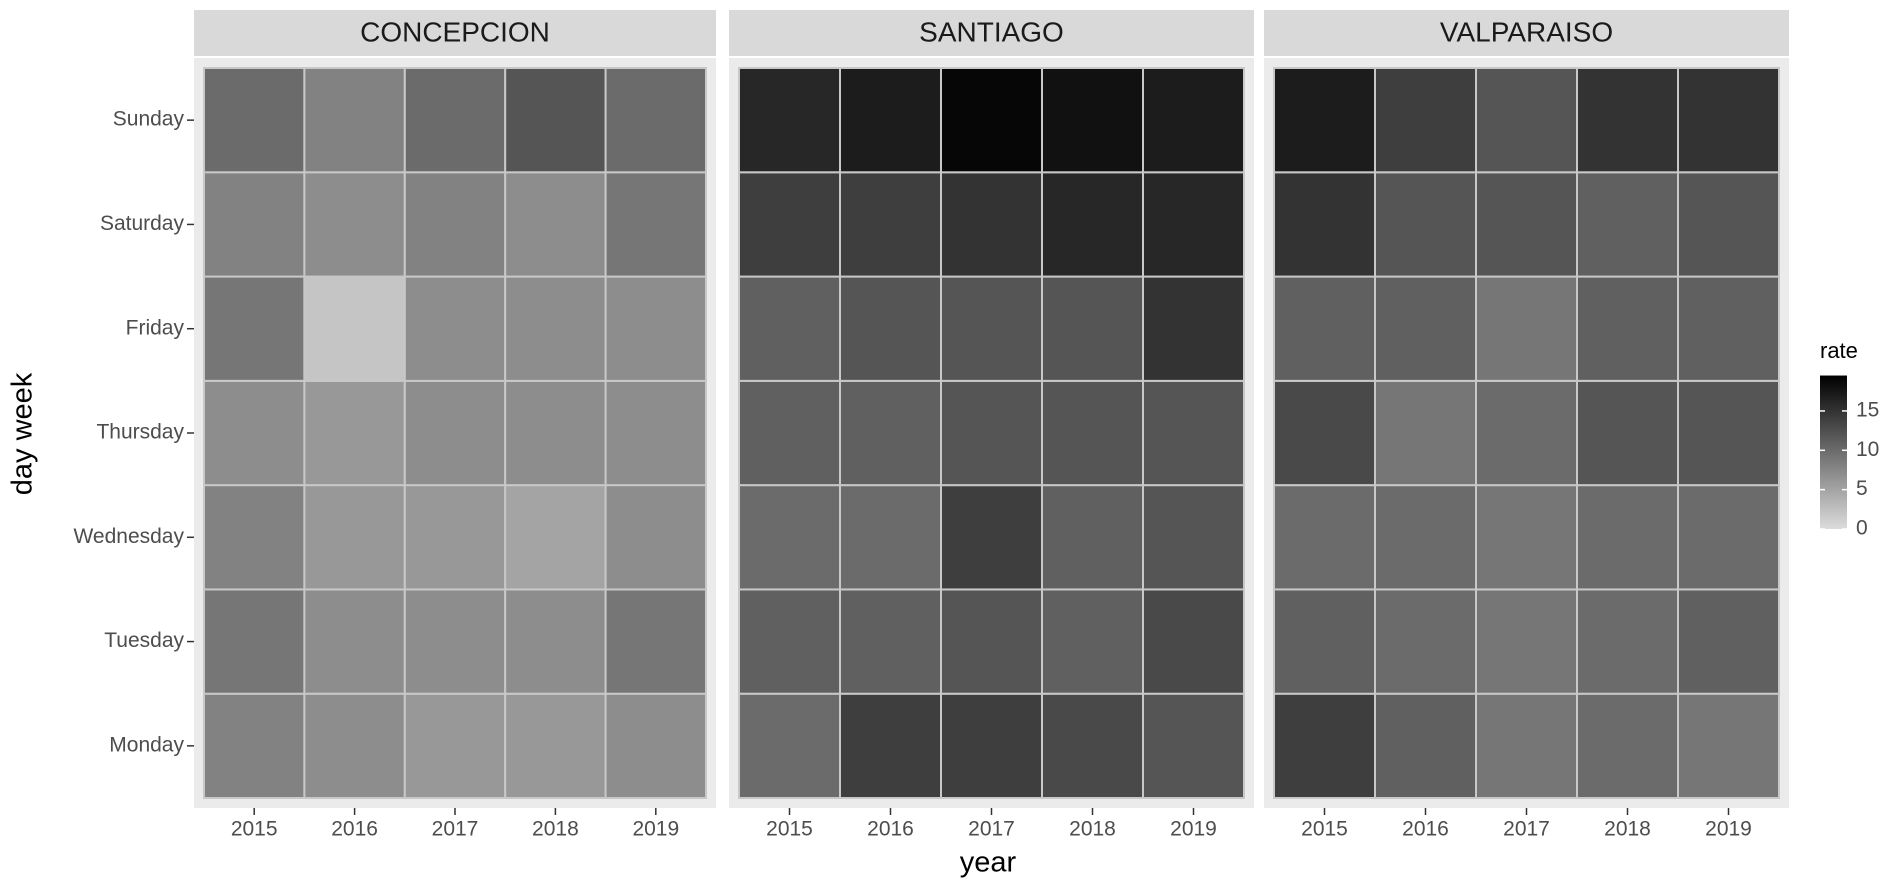  What do you see at coordinates (142, 223) in the screenshot?
I see `y-tick-label: Saturday` at bounding box center [142, 223].